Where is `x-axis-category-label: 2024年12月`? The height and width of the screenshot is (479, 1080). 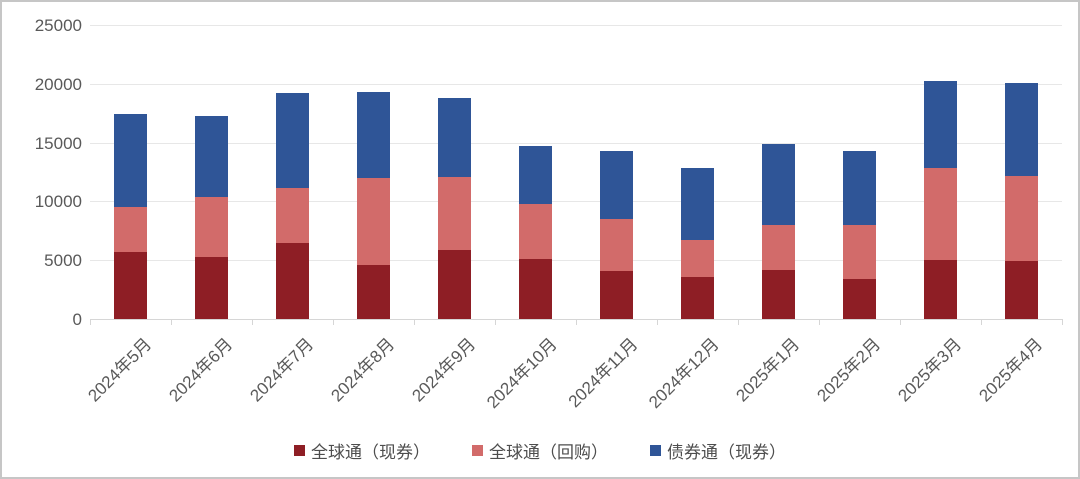 x-axis-category-label: 2024年12月 is located at coordinates (683, 373).